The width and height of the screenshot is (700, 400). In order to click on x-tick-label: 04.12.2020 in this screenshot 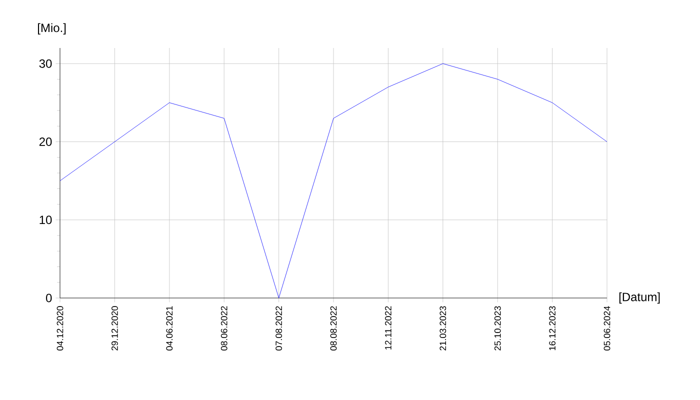, I will do `click(60, 328)`.